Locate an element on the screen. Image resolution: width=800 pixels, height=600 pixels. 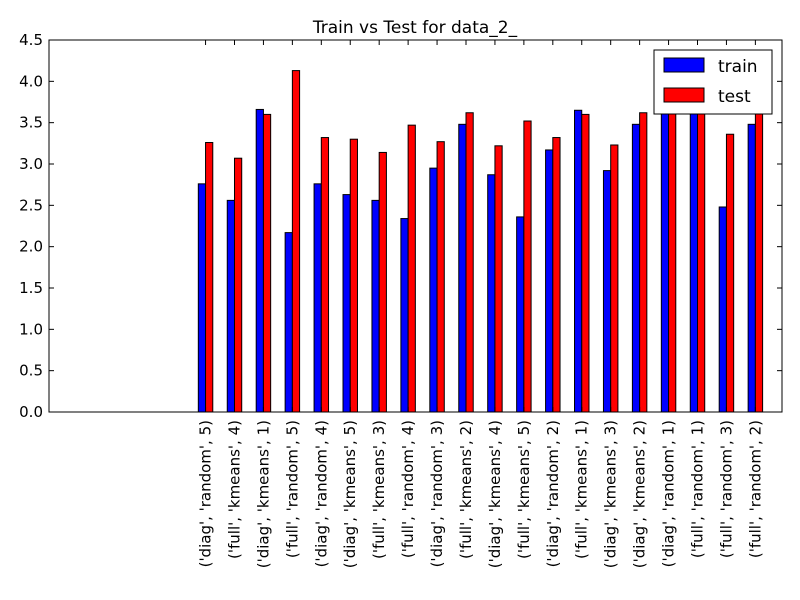
legend: train test is located at coordinates (713, 82).